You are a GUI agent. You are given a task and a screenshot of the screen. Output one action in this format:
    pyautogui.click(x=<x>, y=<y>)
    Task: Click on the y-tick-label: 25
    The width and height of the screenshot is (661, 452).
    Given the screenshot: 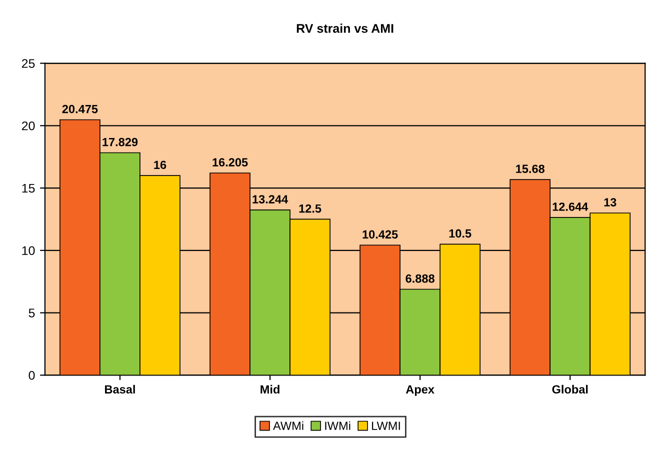 What is the action you would take?
    pyautogui.click(x=28, y=63)
    